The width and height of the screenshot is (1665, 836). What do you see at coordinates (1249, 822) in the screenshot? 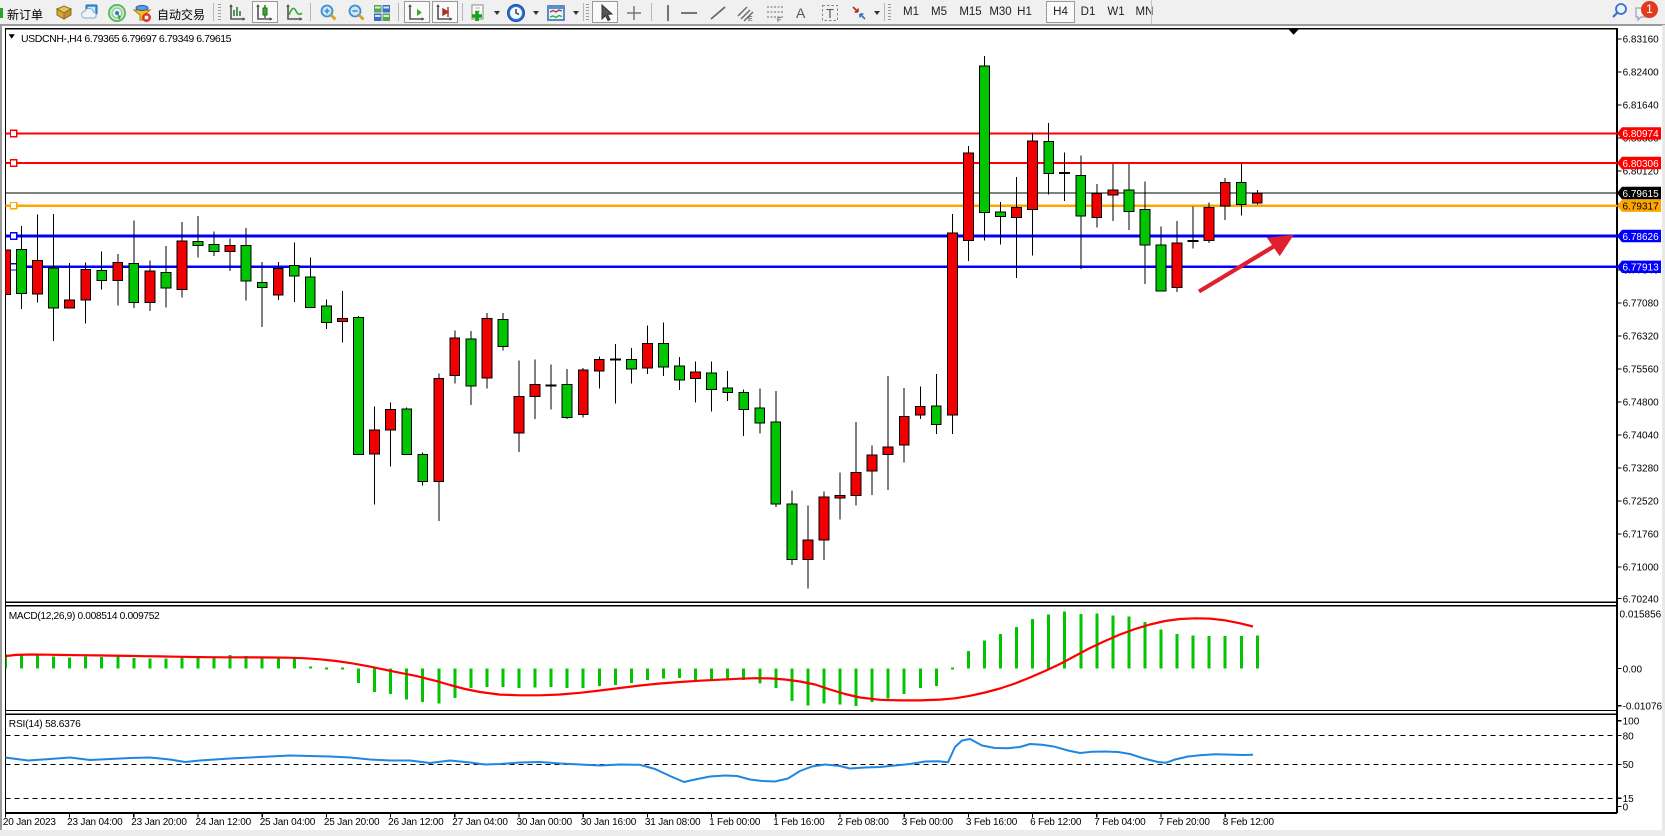
I see `svg-text: 8 Feb 12:00` at bounding box center [1249, 822].